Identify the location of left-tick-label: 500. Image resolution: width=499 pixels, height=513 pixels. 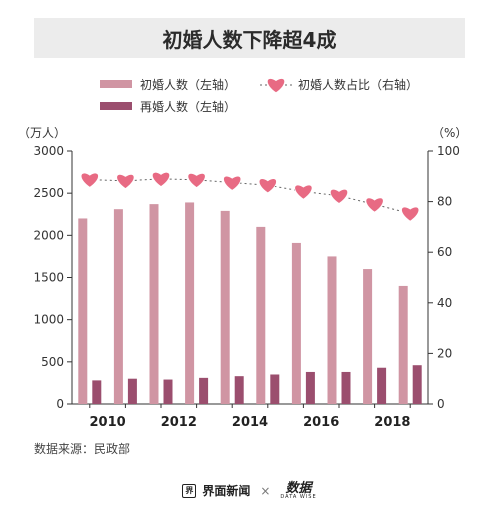
(52, 362).